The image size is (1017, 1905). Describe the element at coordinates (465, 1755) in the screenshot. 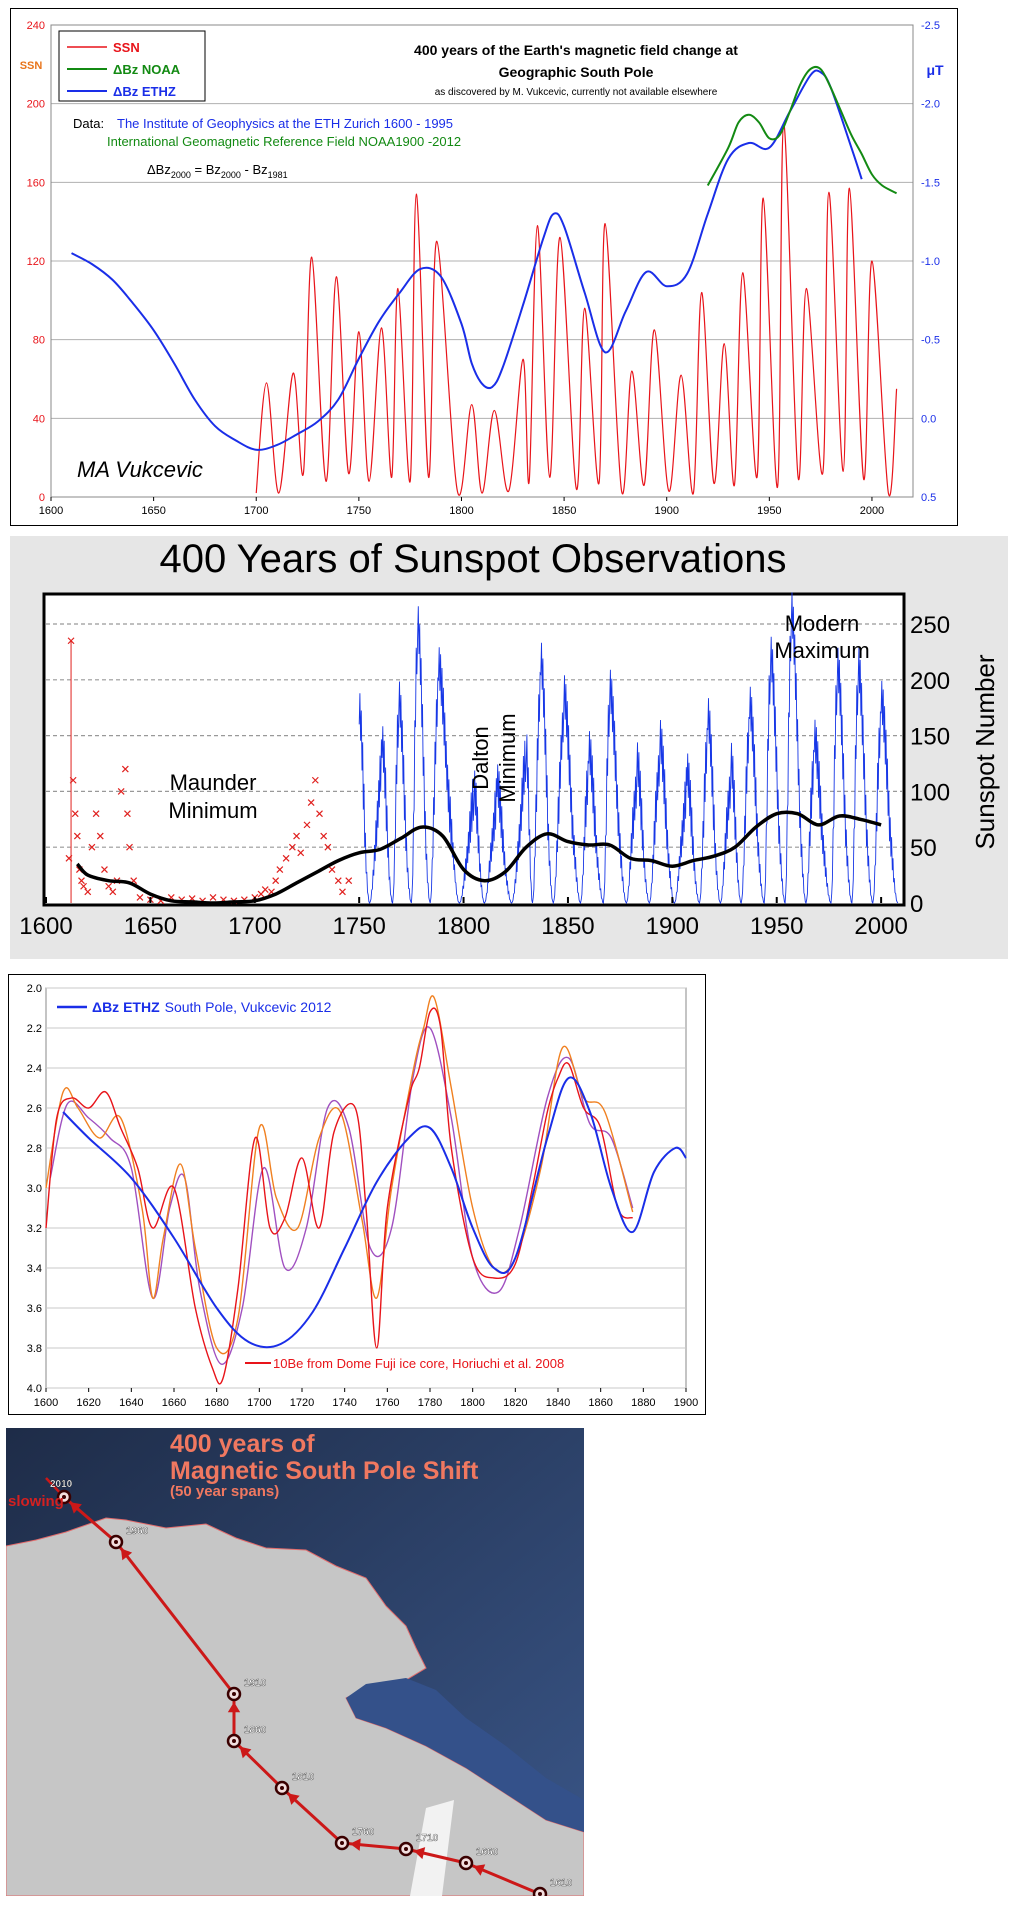

I see `ross-sea` at that location.